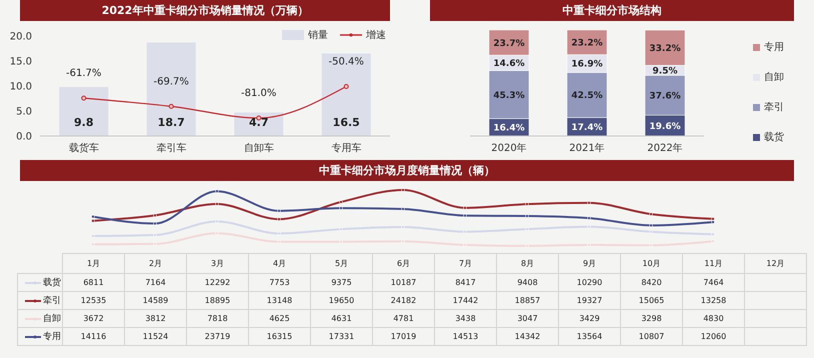 The width and height of the screenshot is (814, 358). Describe the element at coordinates (93, 283) in the screenshot. I see `data-label: 6811` at that location.